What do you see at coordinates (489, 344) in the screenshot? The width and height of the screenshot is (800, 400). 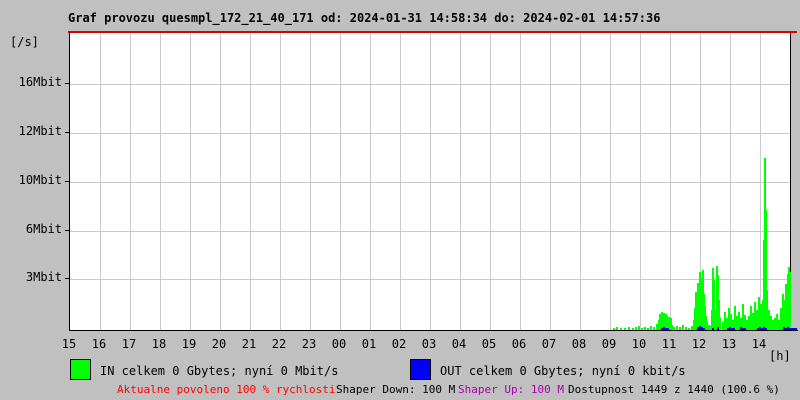 I see `x-tick-label: 05` at bounding box center [489, 344].